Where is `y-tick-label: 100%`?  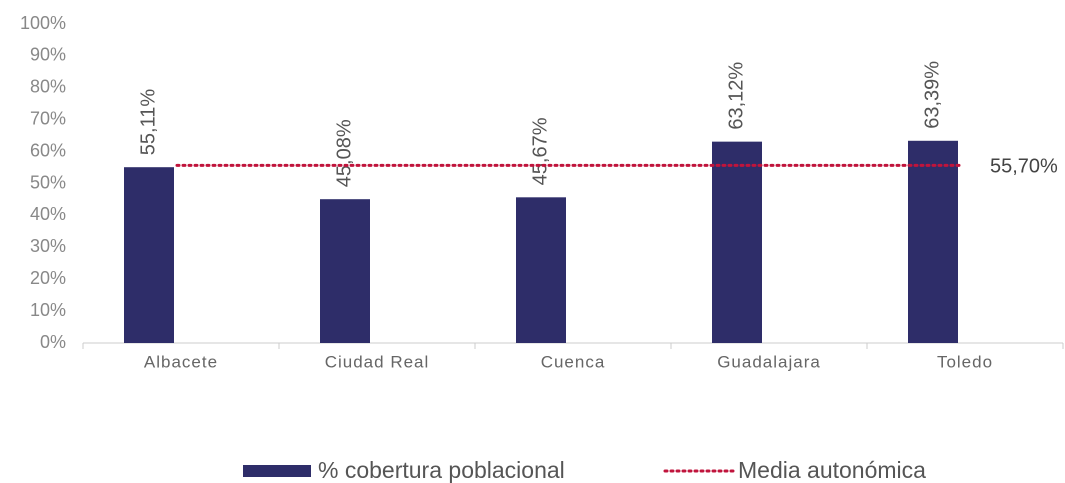
y-tick-label: 100% is located at coordinates (43, 23).